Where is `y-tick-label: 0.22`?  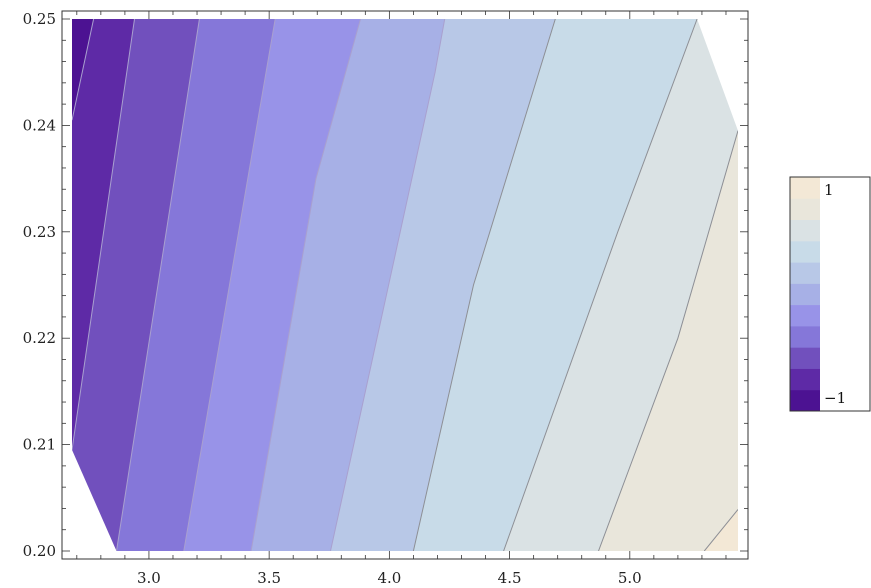
y-tick-label: 0.22 is located at coordinates (39, 338).